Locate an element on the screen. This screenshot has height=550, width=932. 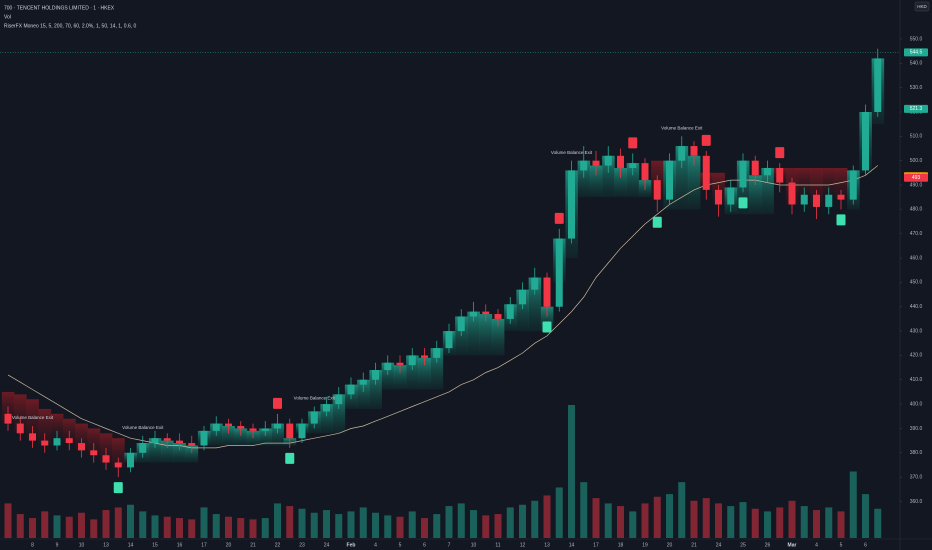
y-tick-label: 360.0 is located at coordinates (916, 502).